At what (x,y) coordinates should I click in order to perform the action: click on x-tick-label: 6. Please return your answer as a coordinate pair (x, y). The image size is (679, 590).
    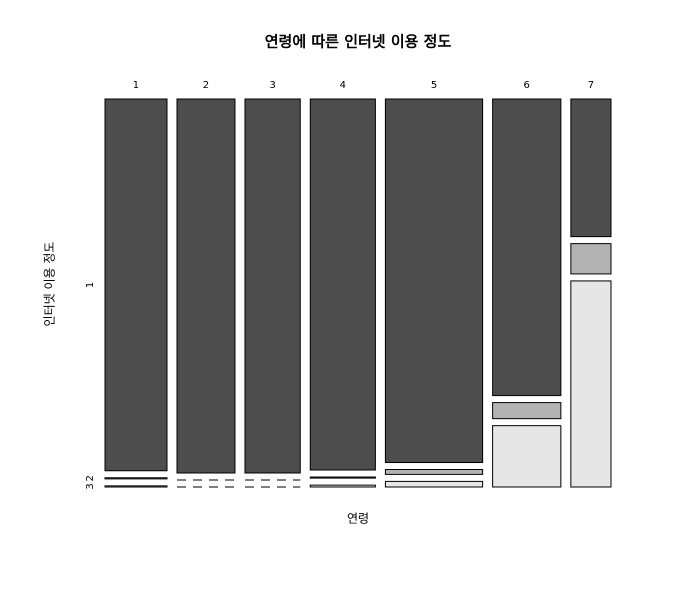
    Looking at the image, I should click on (527, 85).